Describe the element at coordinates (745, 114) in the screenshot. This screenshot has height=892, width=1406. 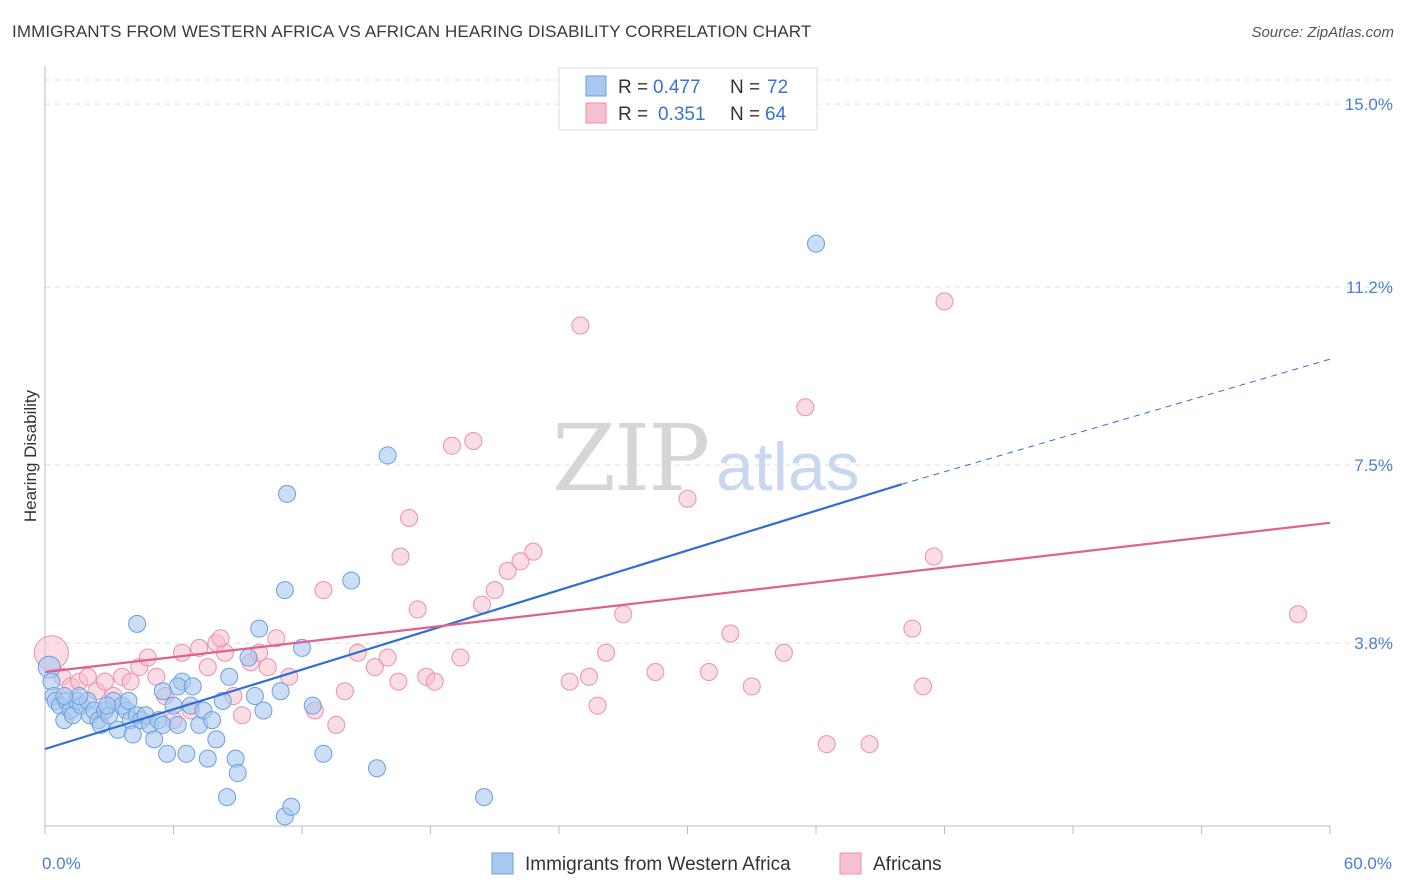
I see `legend-n-label-2: N =` at that location.